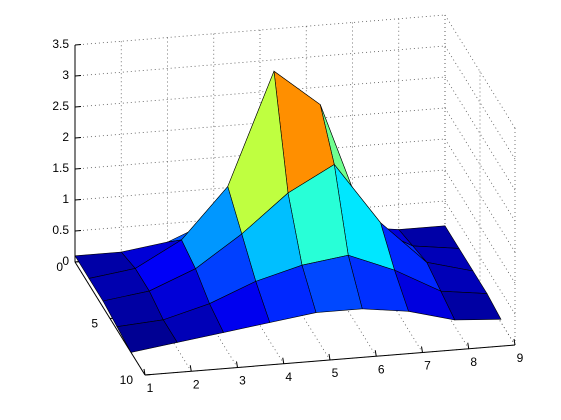 This screenshot has width=561, height=420. I want to click on z-tick-label: 0, so click(65, 261).